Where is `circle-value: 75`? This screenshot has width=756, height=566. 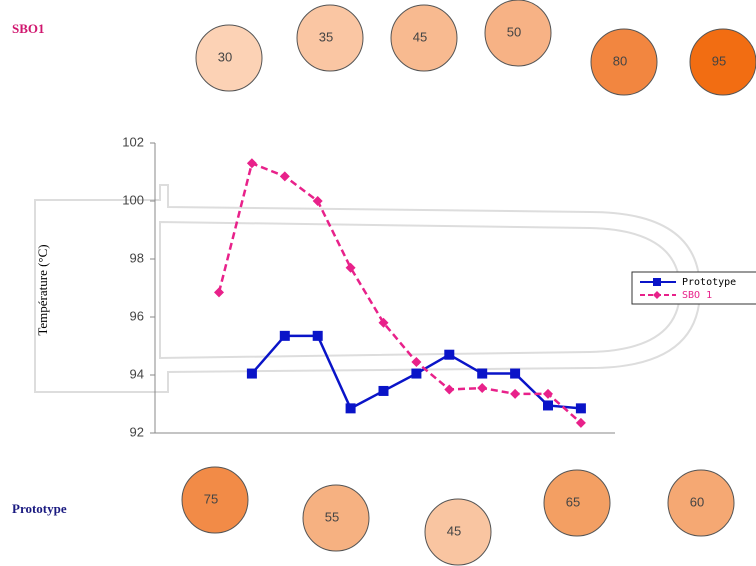 circle-value: 75 is located at coordinates (211, 498).